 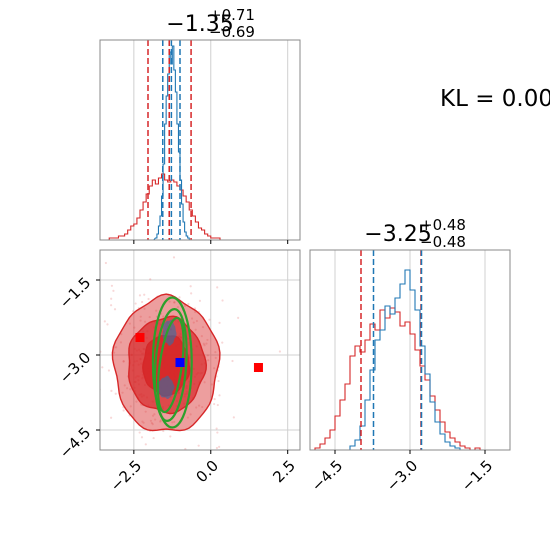 I want to click on bl-xtick-label-0: −2.5, so click(x=126, y=476).